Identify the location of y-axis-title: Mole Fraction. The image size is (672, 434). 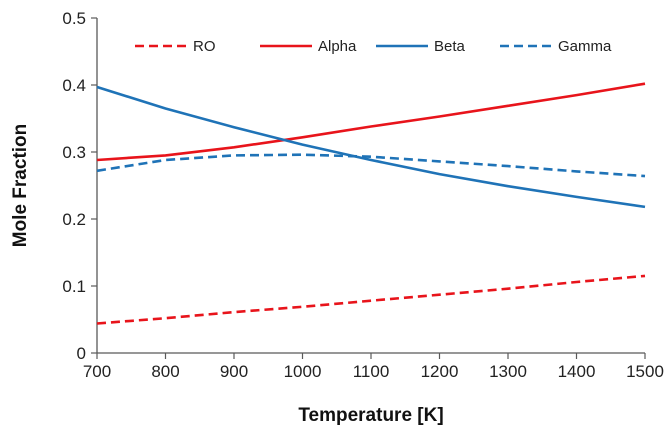
(20, 186).